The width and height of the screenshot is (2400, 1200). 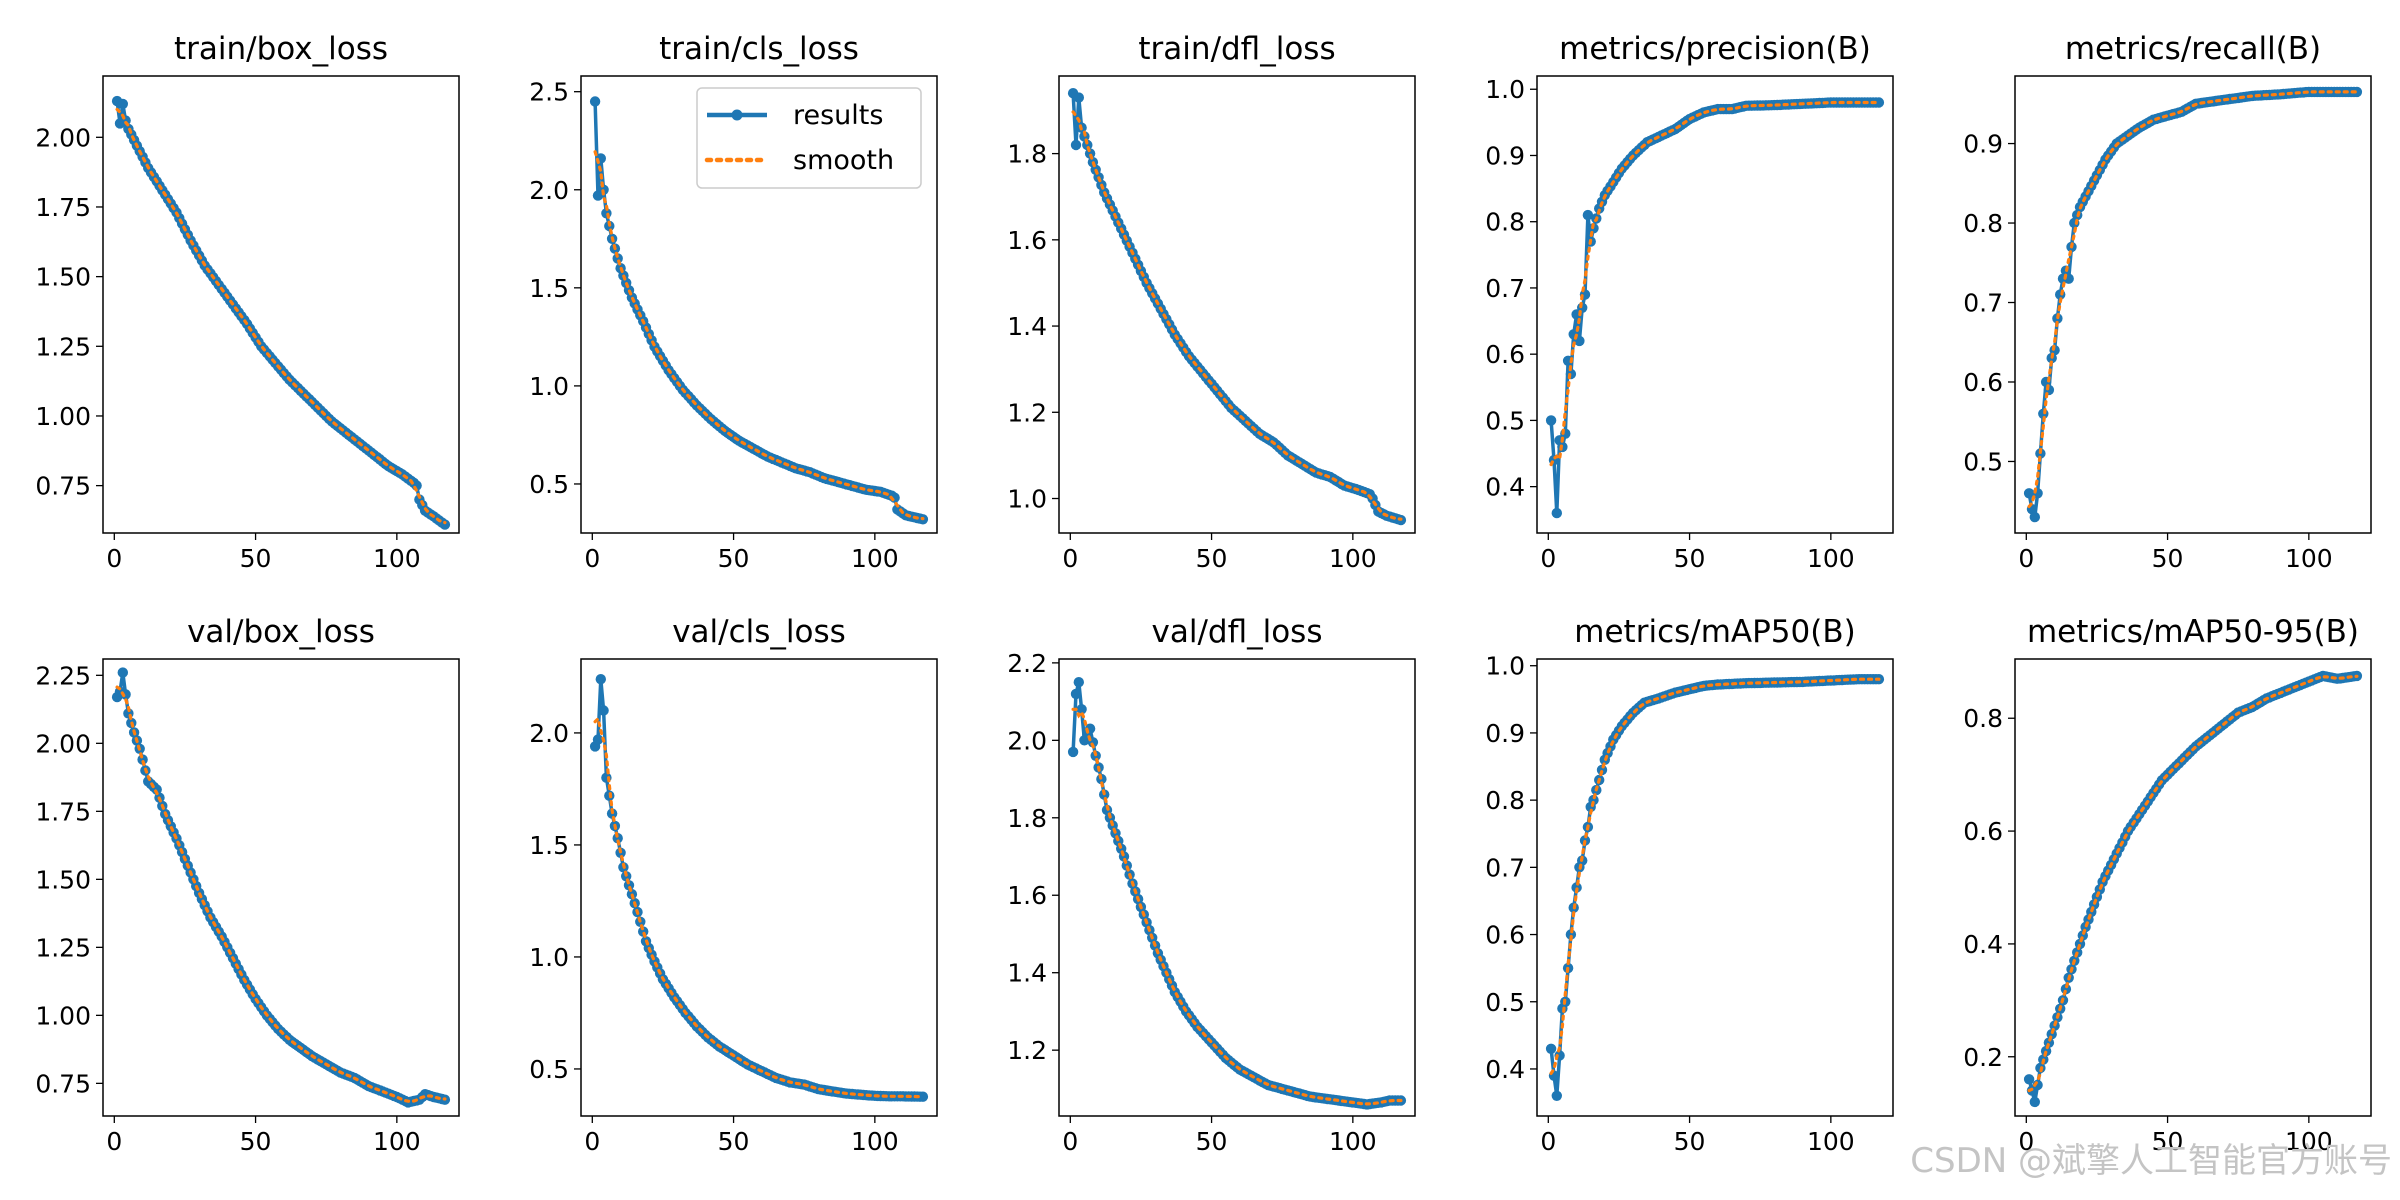 I want to click on legend-smooth-label: smooth, so click(x=843, y=160).